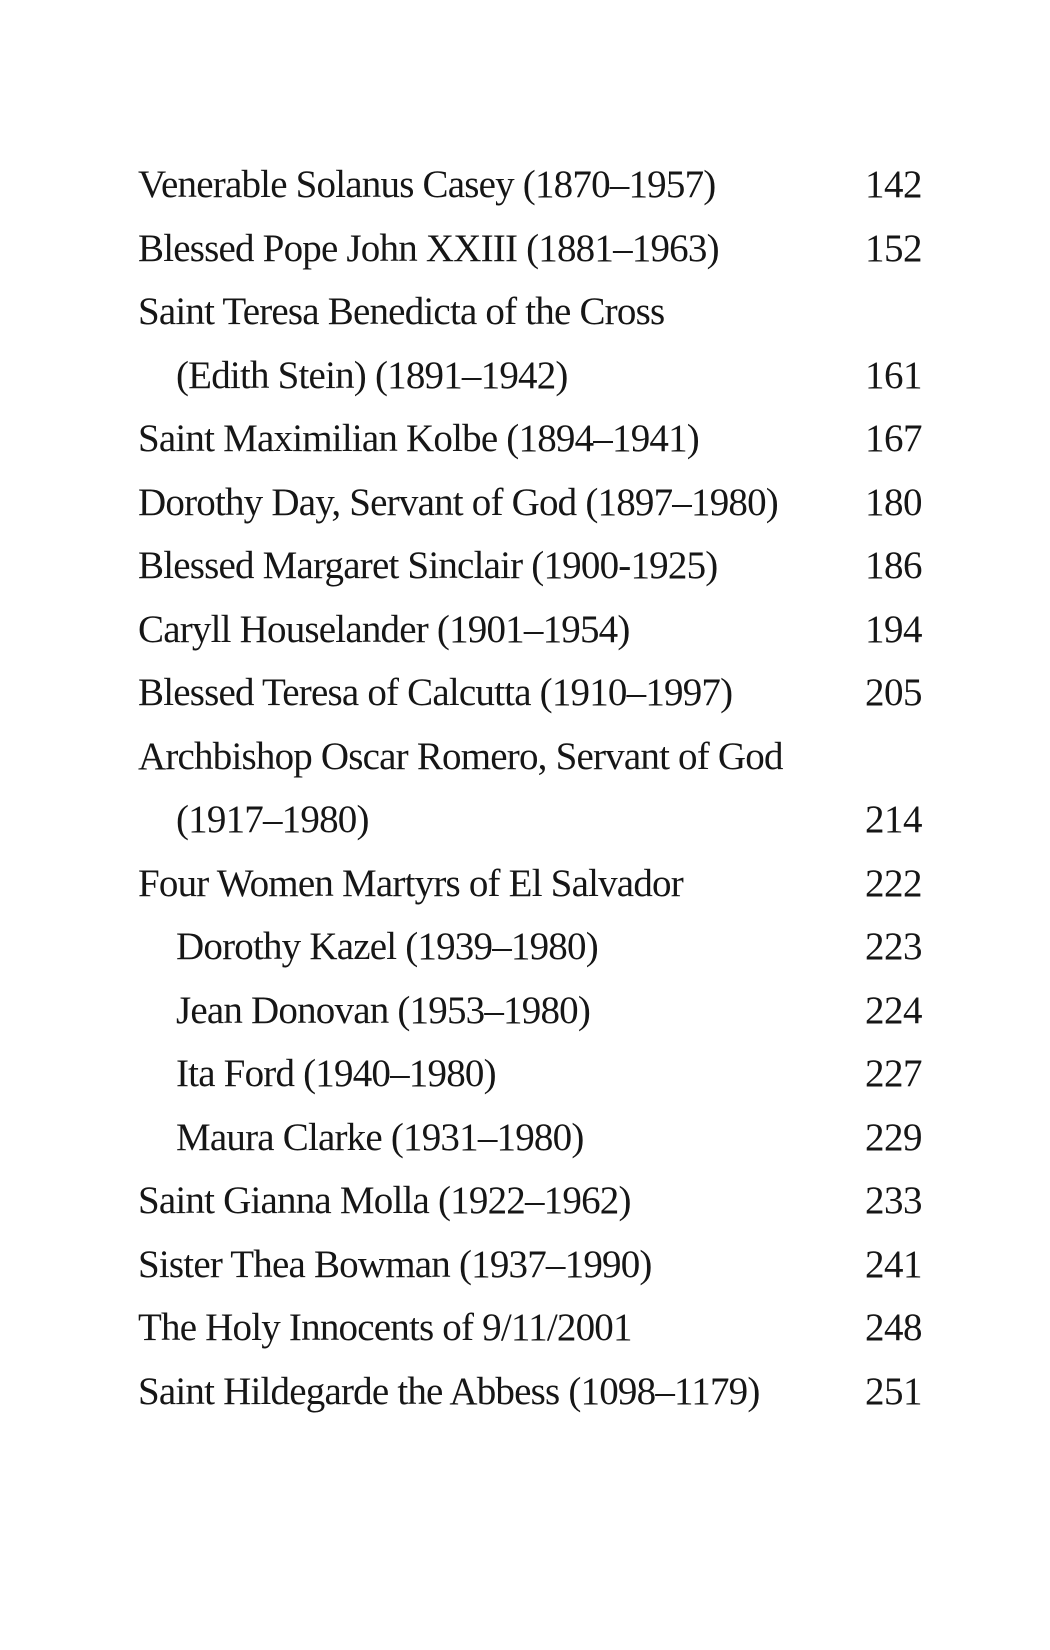  I want to click on toc-entry-page-number: 222, so click(894, 883).